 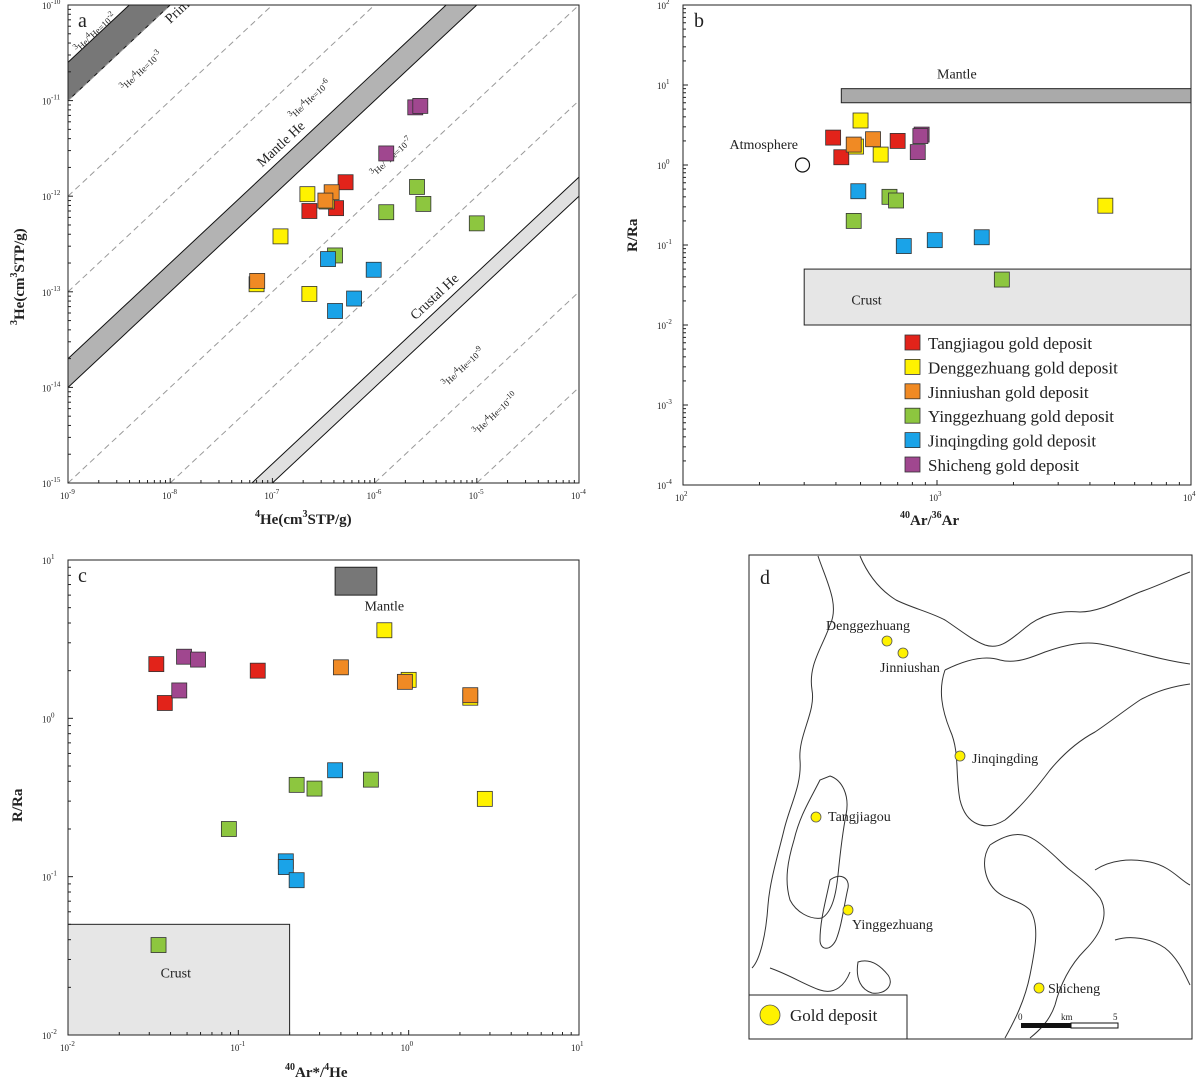 What do you see at coordinates (765, 578) in the screenshot?
I see `panel-d-label: d` at bounding box center [765, 578].